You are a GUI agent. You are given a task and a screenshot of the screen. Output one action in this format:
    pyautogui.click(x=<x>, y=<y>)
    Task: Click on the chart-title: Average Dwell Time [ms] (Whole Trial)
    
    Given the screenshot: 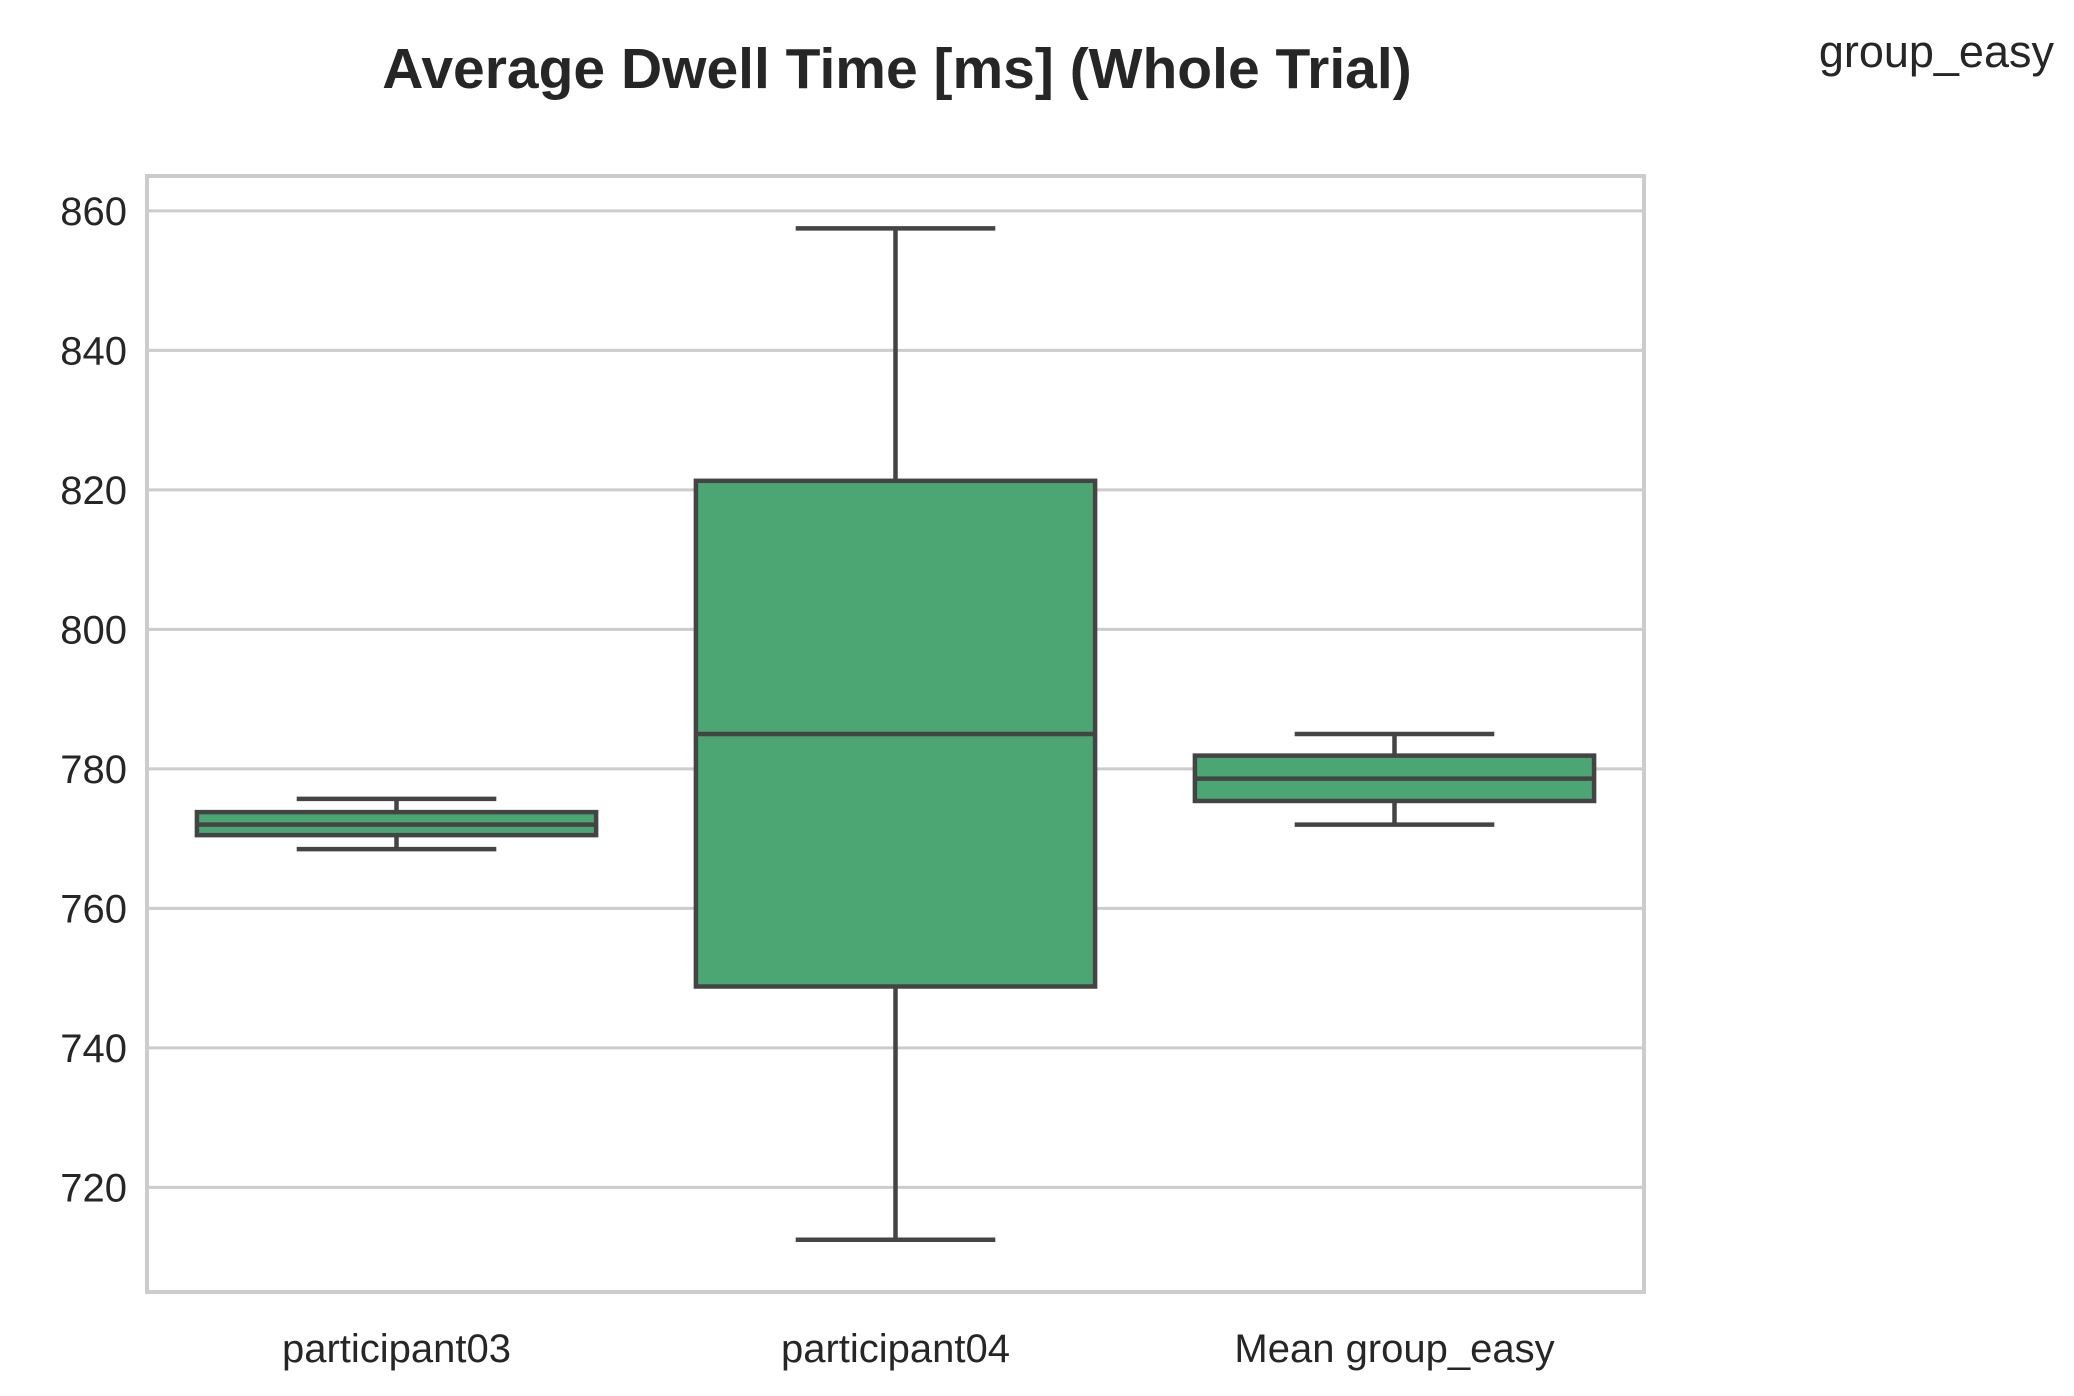 What is the action you would take?
    pyautogui.click(x=897, y=69)
    